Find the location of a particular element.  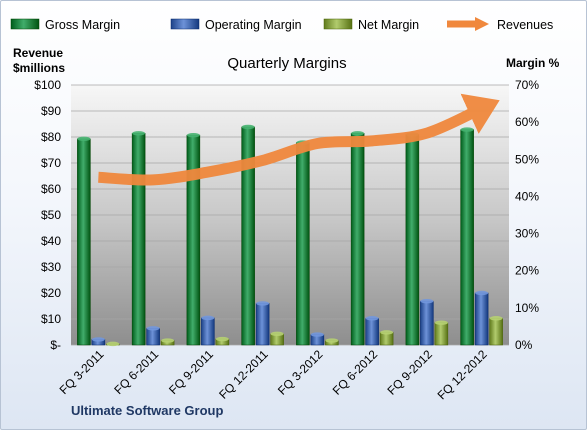

x-tick-label: FQ 9-2012 is located at coordinates (410, 372).